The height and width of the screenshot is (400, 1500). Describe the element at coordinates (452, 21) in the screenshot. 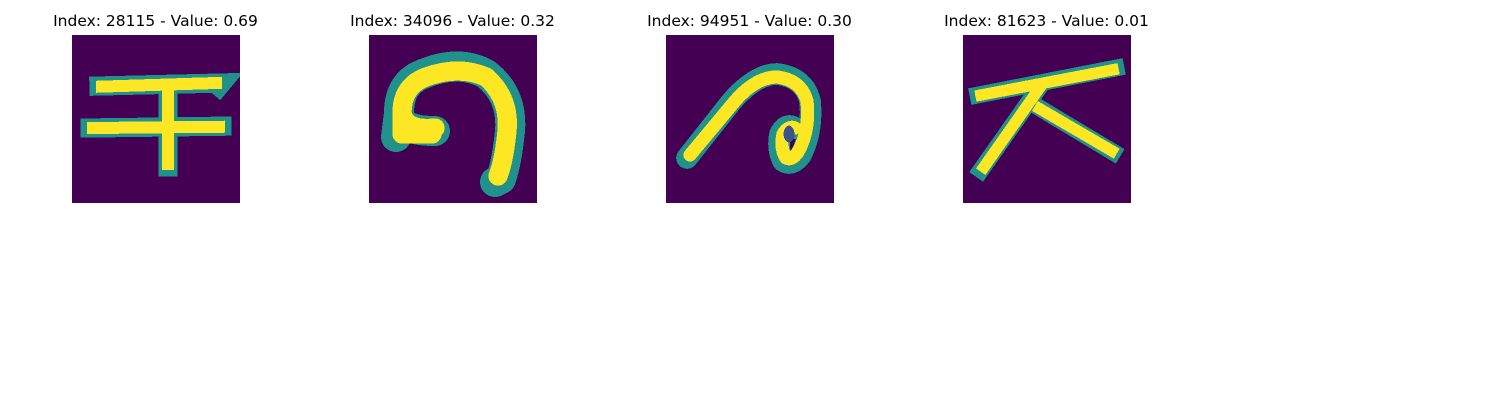

I see `panel-title: Index: 34096 - Value: 0.32` at that location.